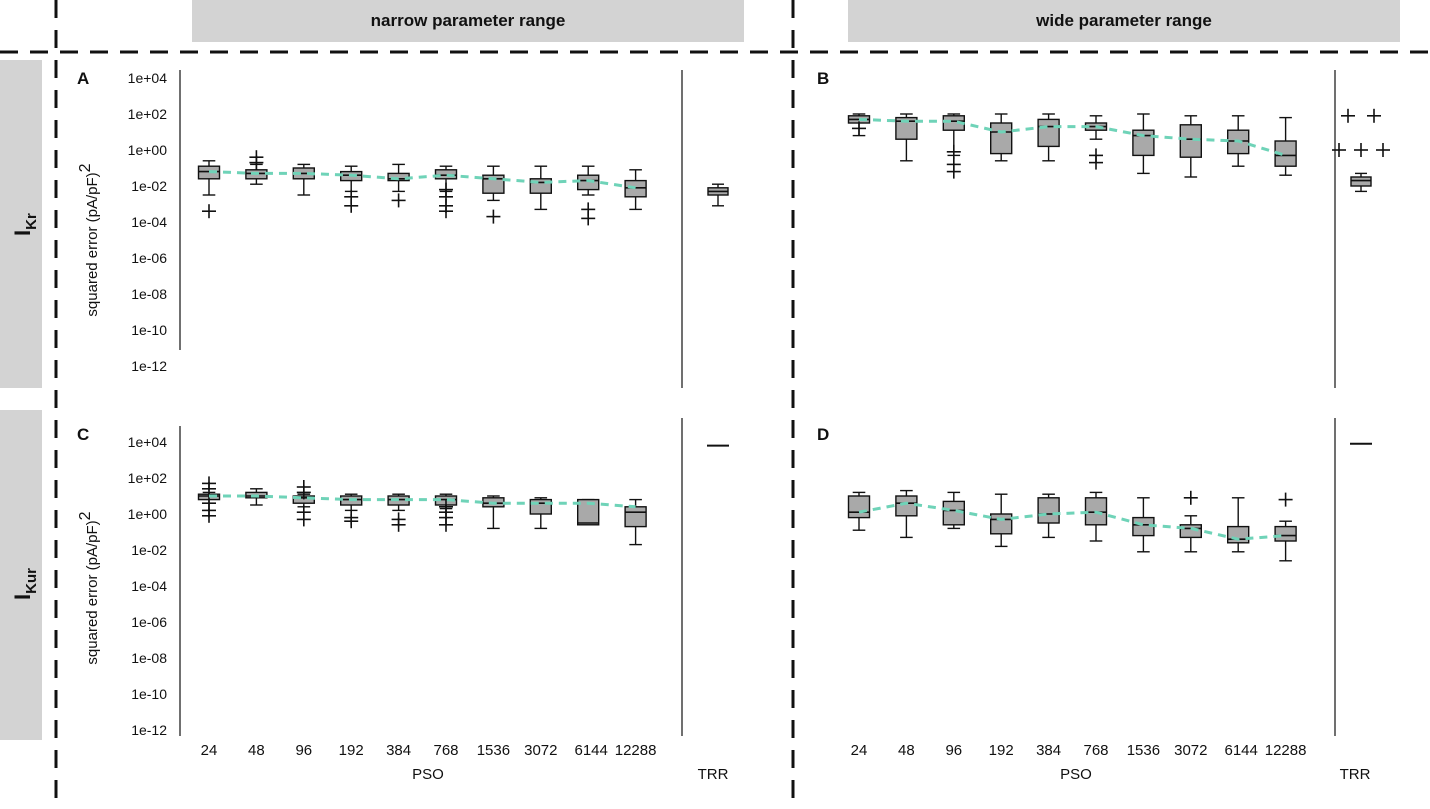 Image resolution: width=1430 pixels, height=809 pixels. I want to click on x-group-label-pso-left: PSO, so click(428, 774).